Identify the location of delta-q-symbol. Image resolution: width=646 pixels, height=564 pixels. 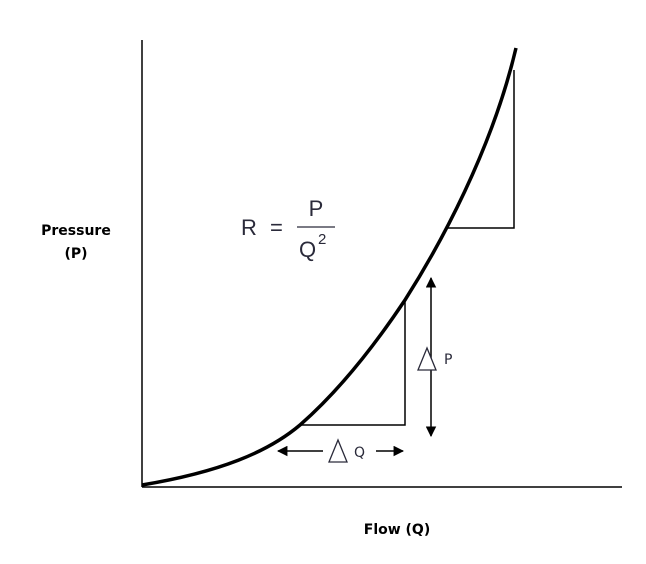
(338, 450).